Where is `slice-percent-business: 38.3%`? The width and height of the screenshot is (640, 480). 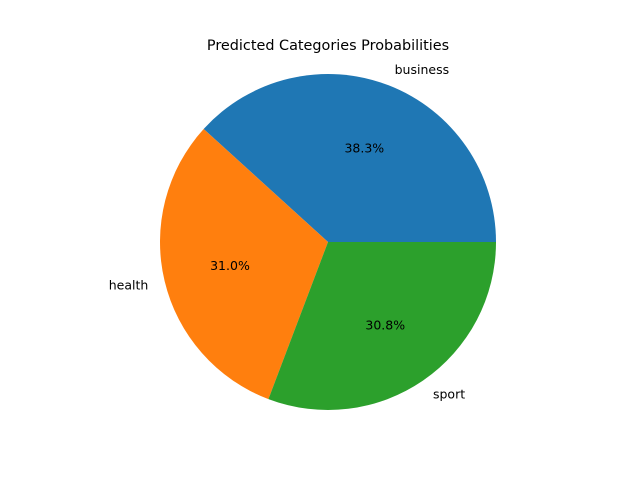
slice-percent-business: 38.3% is located at coordinates (364, 147).